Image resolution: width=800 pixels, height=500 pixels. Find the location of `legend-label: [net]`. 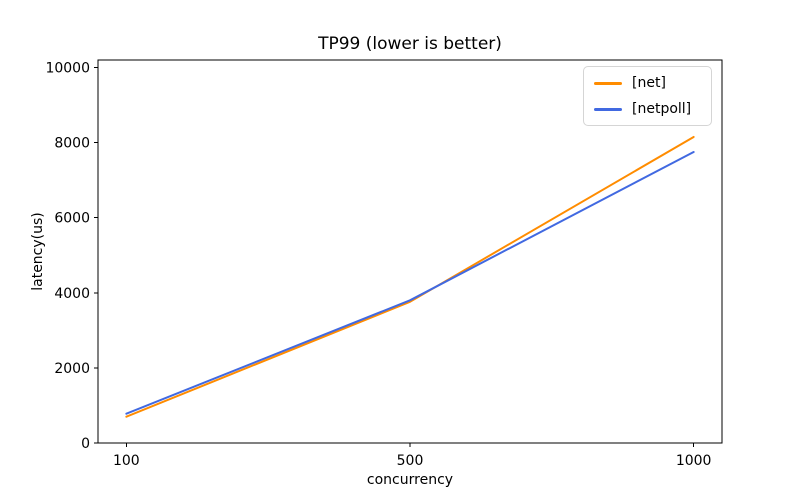

legend-label: [net] is located at coordinates (649, 83).